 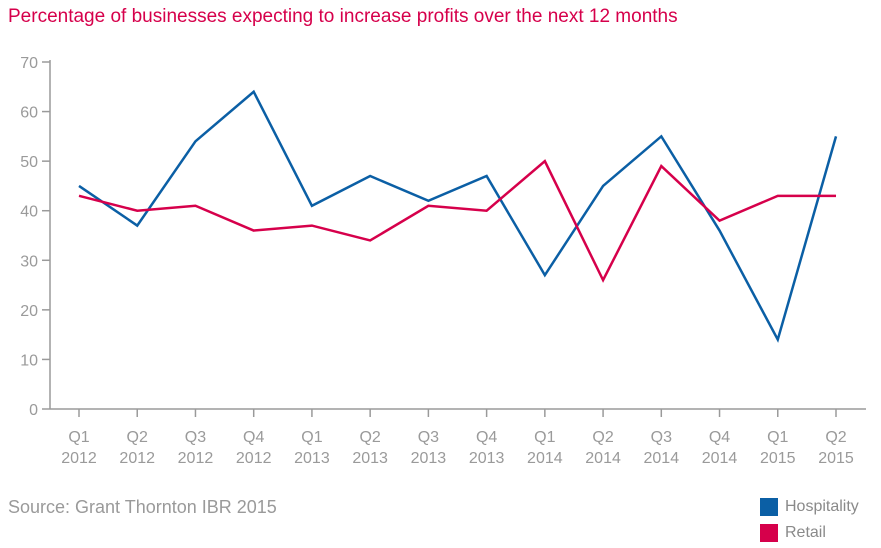 I want to click on legend-swatch-hospitality, so click(x=769, y=507).